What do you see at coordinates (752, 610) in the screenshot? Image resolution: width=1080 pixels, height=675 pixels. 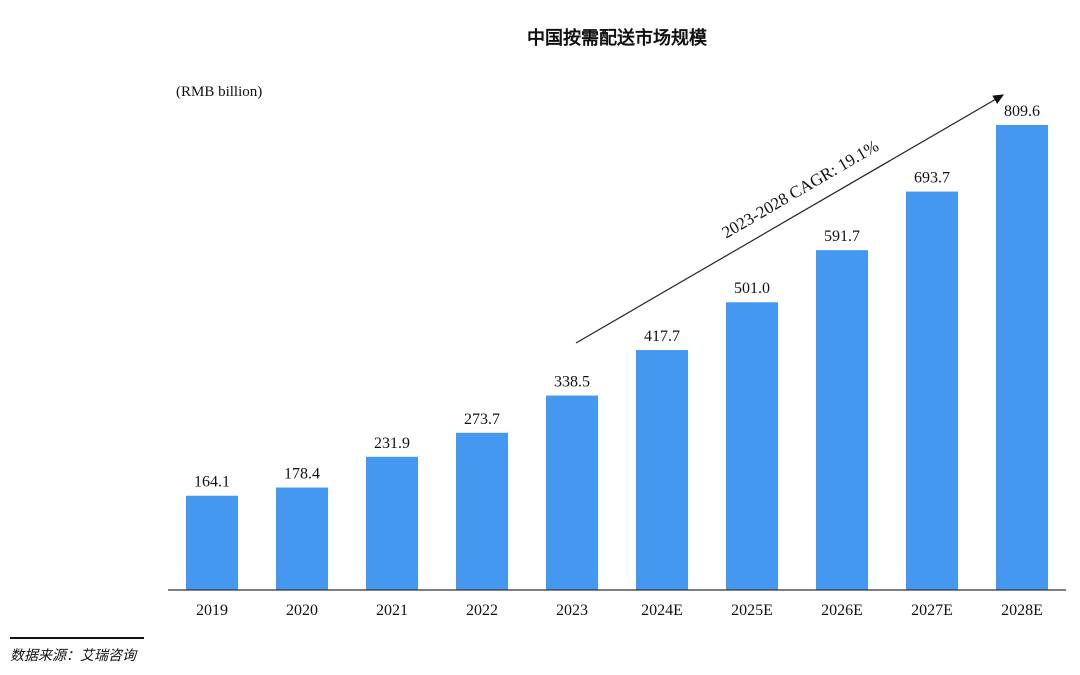 I see `x-tick-label: 2025E` at bounding box center [752, 610].